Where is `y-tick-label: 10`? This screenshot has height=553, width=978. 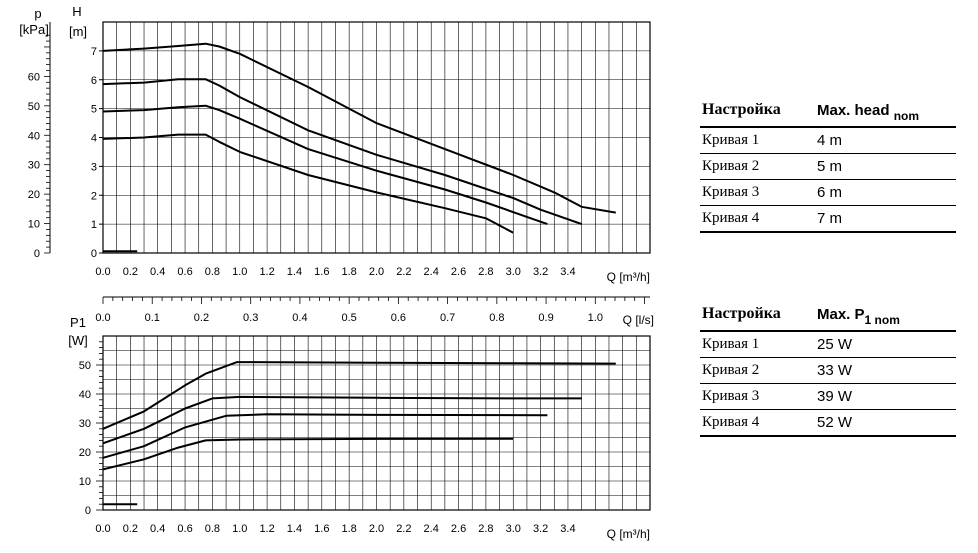 y-tick-label: 10 is located at coordinates (85, 482).